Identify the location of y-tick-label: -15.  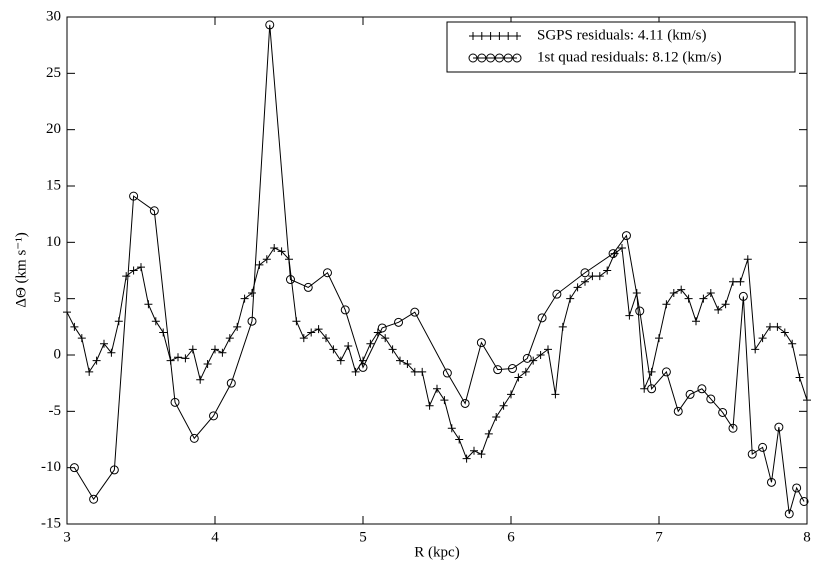
(51, 523).